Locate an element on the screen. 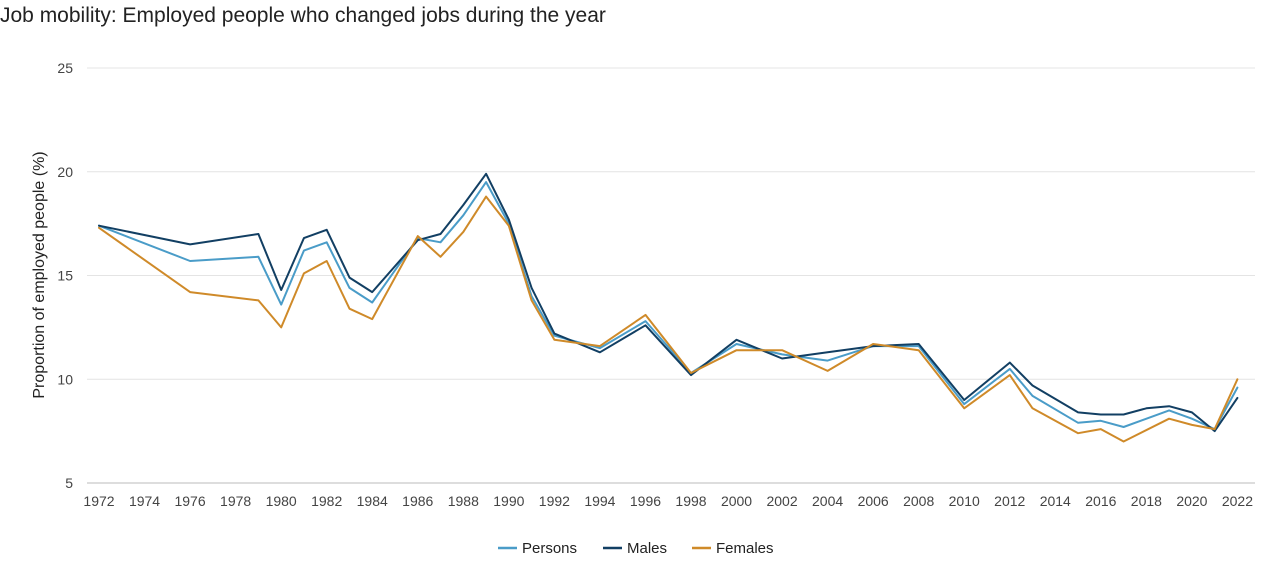 The width and height of the screenshot is (1280, 564). x-tick-label-2000: 2000 is located at coordinates (736, 501).